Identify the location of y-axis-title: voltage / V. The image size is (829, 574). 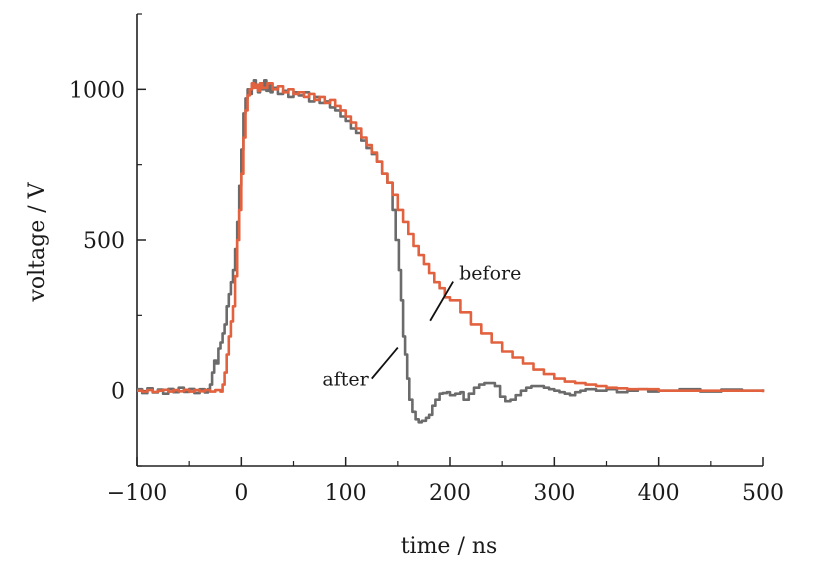
(37, 241).